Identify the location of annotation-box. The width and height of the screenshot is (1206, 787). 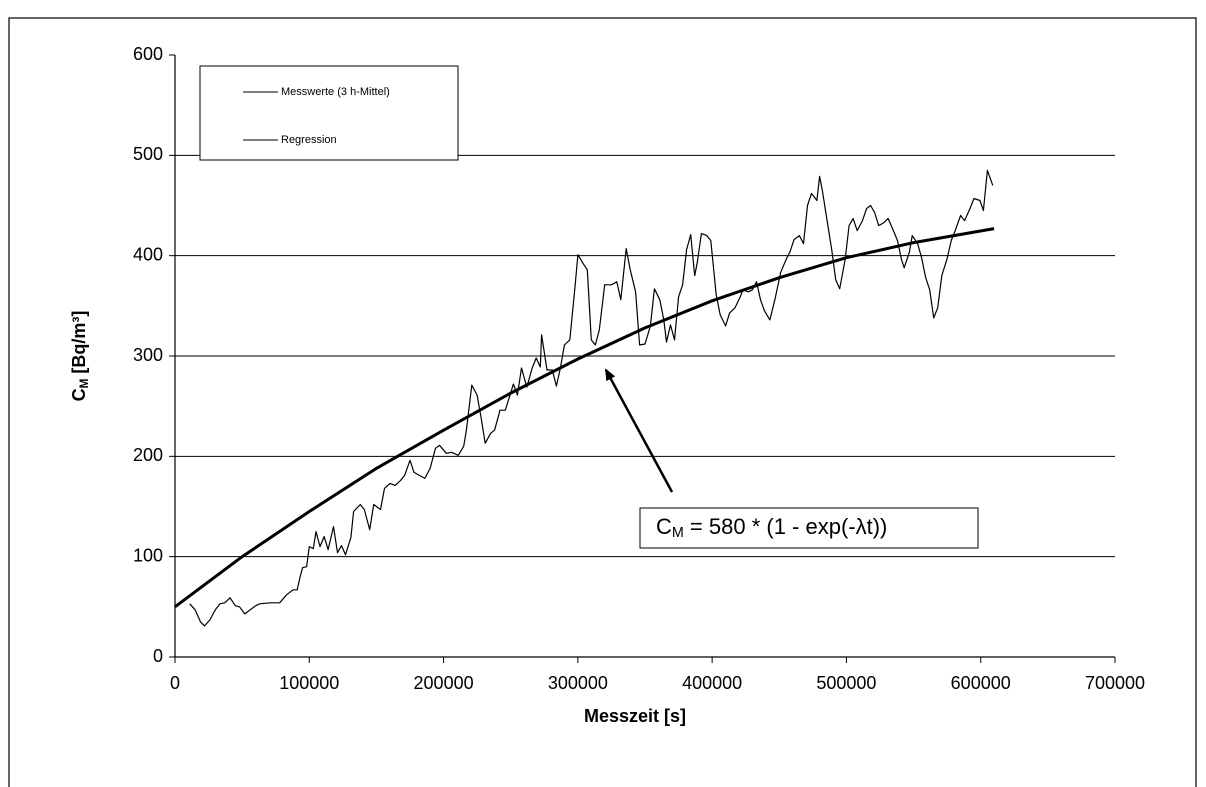
(809, 528).